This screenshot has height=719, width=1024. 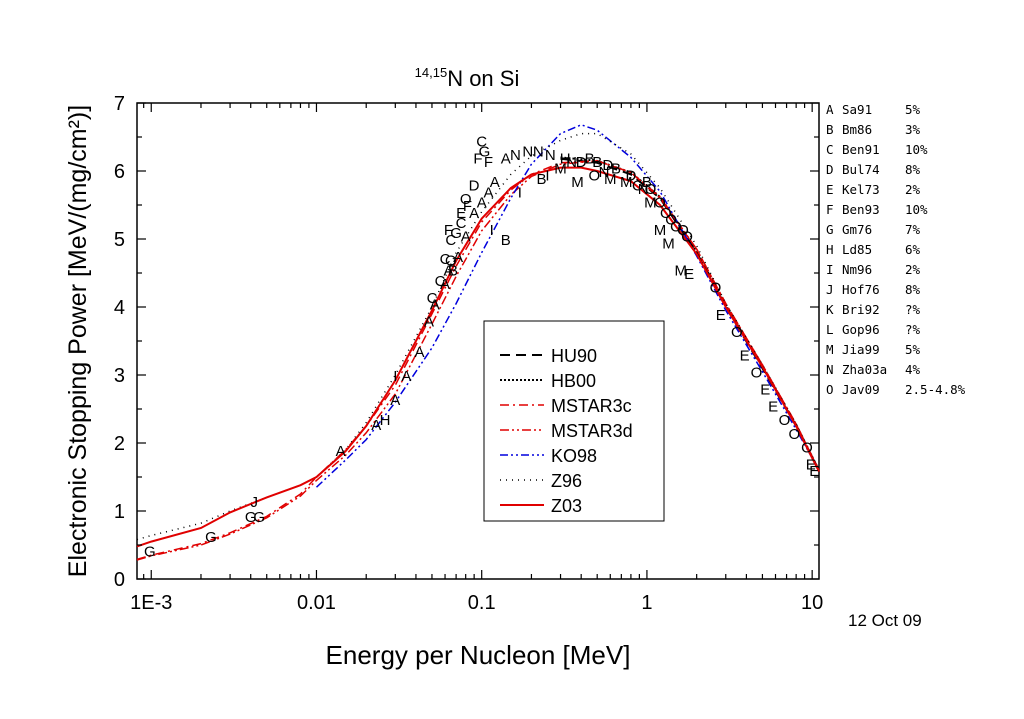 I want to click on chart-title: 14,15N on Si, so click(x=467, y=78).